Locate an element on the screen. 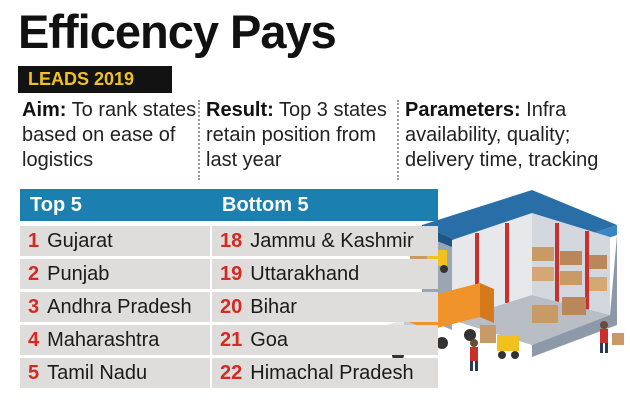 The height and width of the screenshot is (403, 630). top-state: Maharashtra is located at coordinates (103, 340).